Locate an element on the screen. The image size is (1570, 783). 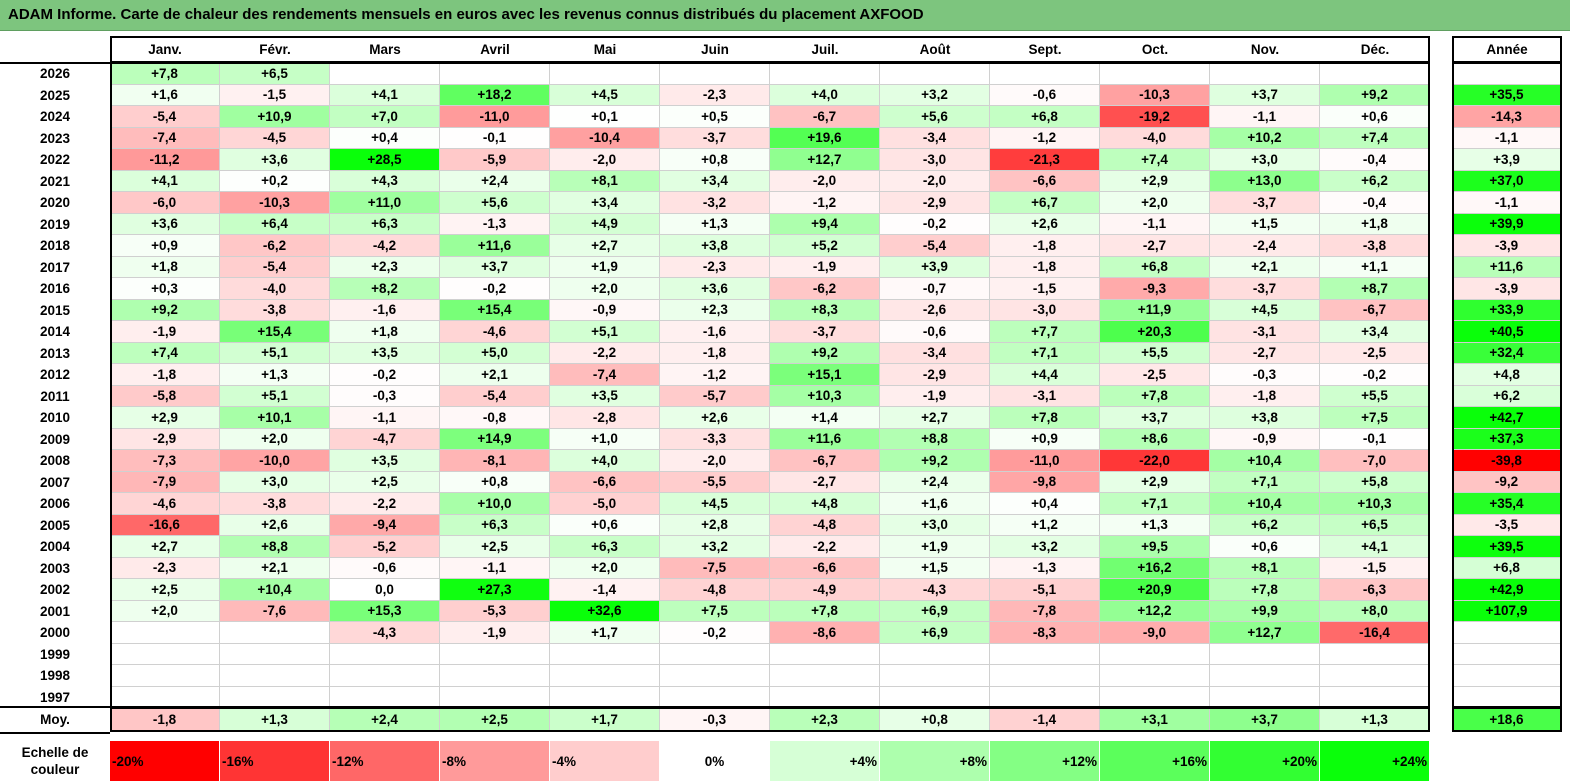
heatmap-cell: +0,3 is located at coordinates (165, 289).